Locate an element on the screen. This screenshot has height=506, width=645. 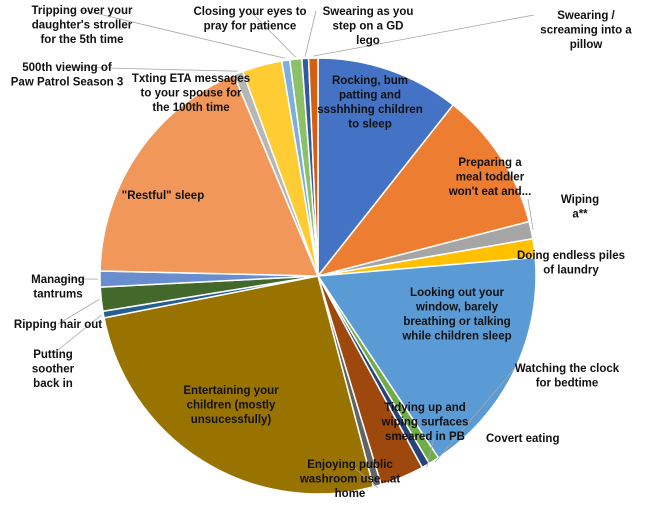
slice-label: 500th viewing of Paw Patrol Season 3 is located at coordinates (67, 75).